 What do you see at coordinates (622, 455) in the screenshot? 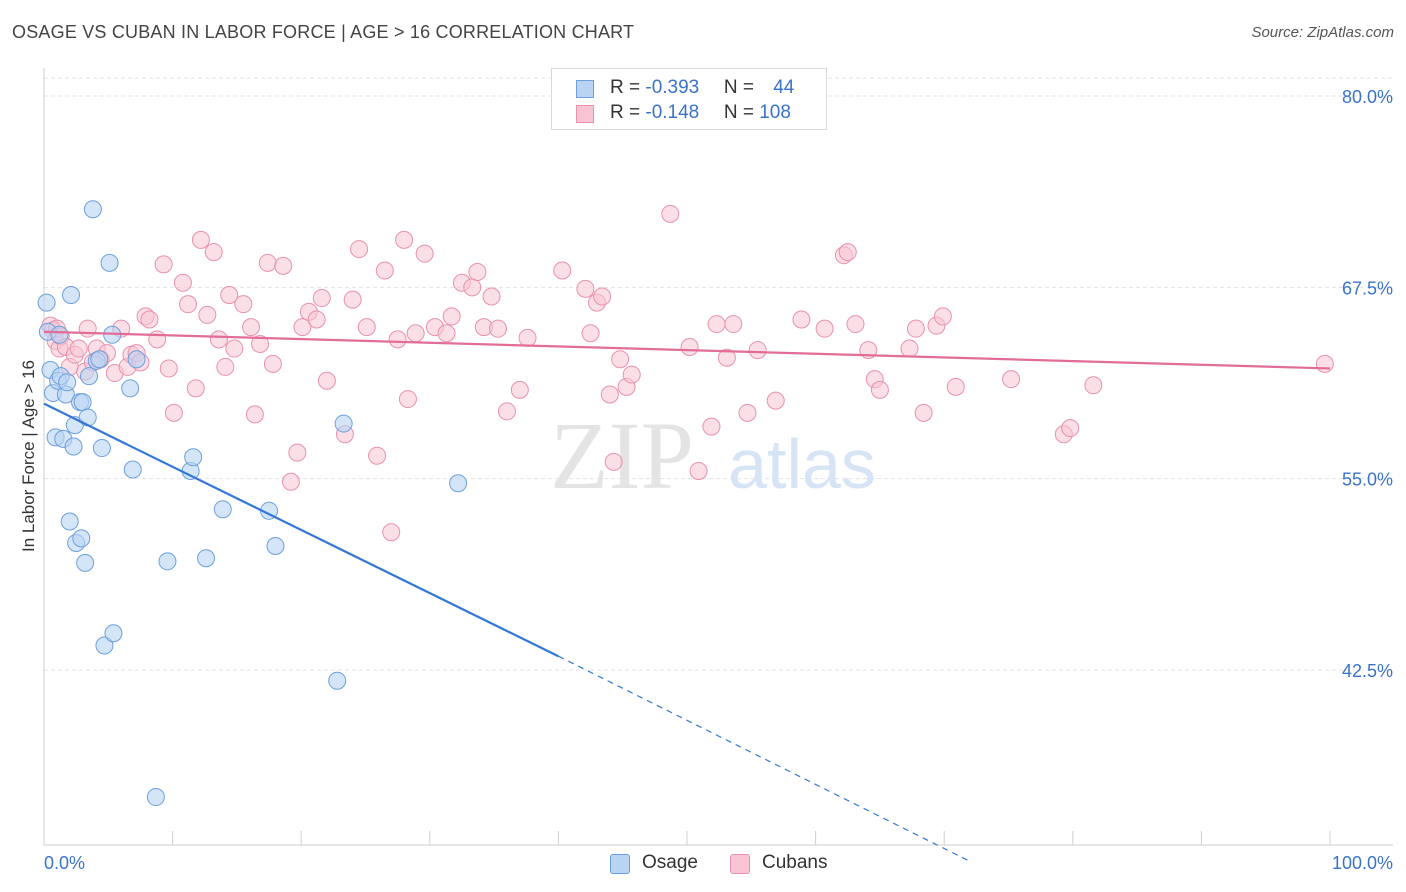
I see `watermark-zip: ZIP` at bounding box center [622, 455].